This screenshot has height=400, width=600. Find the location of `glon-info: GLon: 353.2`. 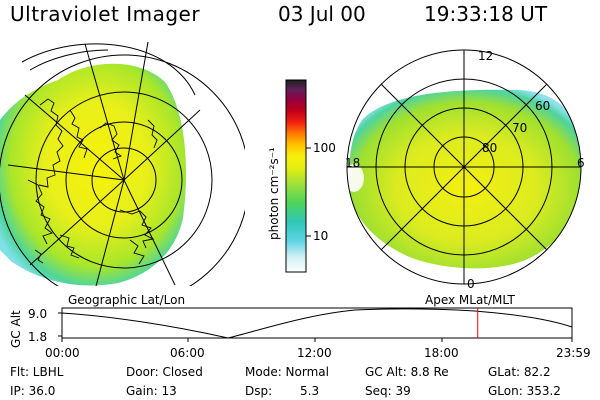

glon-info: GLon: 353.2 is located at coordinates (524, 391).